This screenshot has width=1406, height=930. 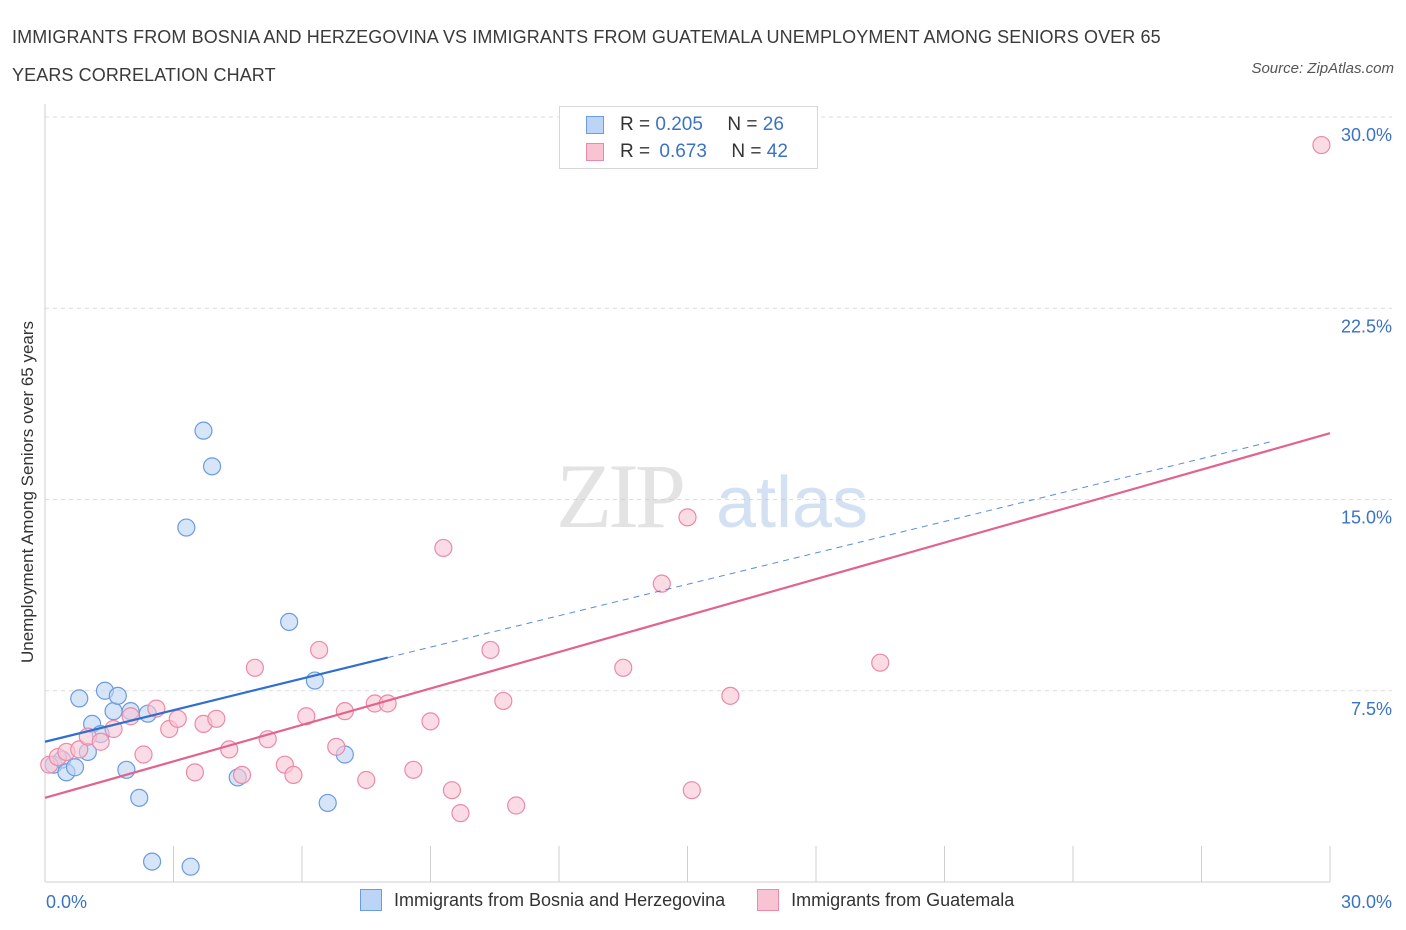 I want to click on legend-swatch-pink, so click(x=595, y=152).